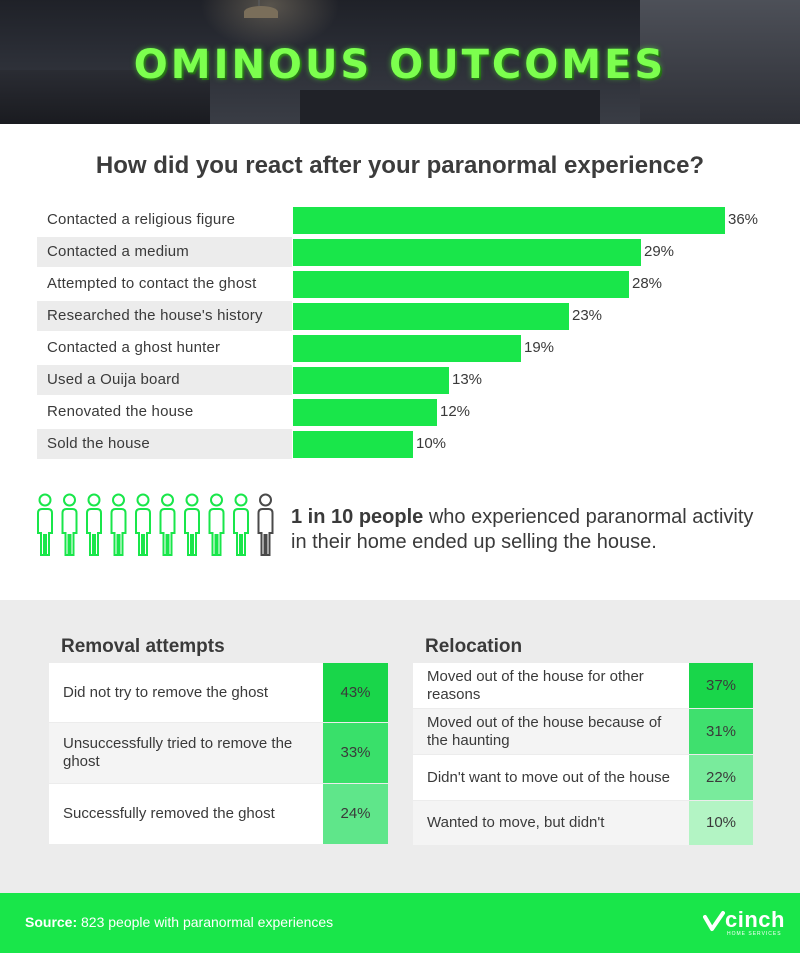  I want to click on bar-row: Renovated the house 12%, so click(407, 412).